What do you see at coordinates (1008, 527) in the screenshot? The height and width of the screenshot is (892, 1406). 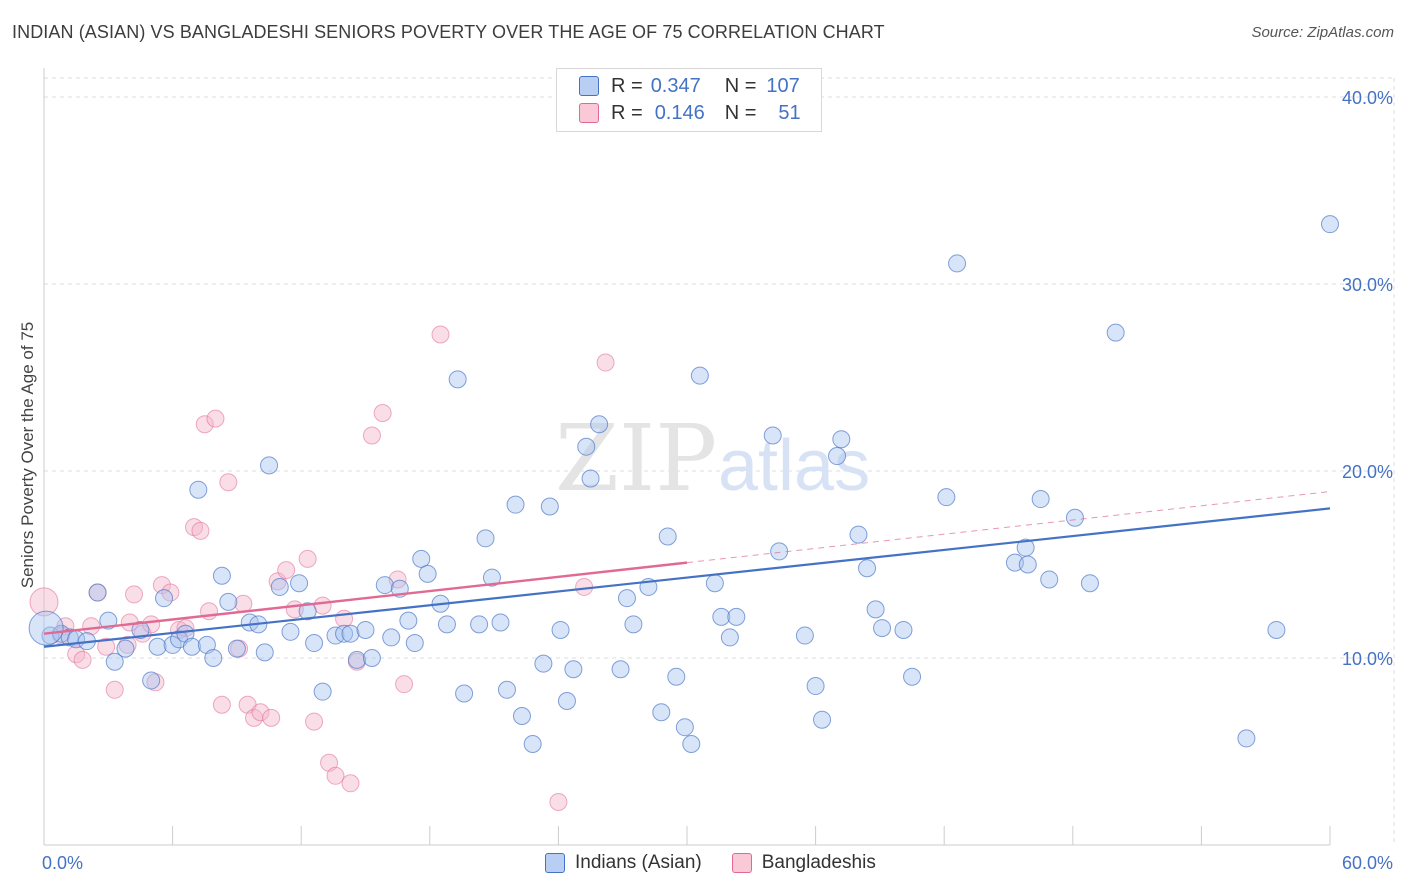 I see `trend-line-bangladeshis-extrapolated` at bounding box center [1008, 527].